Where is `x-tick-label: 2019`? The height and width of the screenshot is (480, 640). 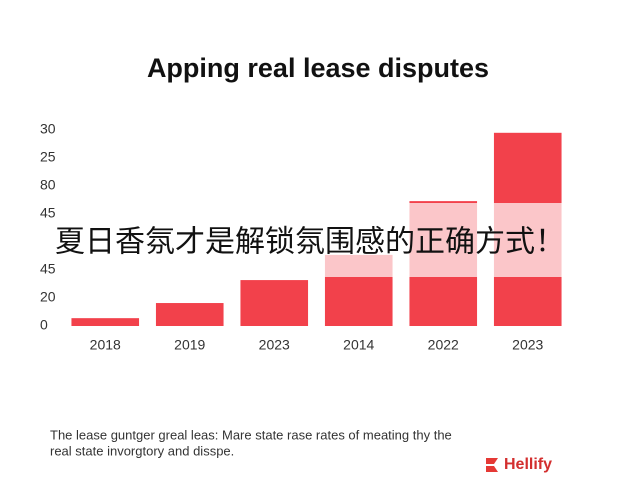 x-tick-label: 2019 is located at coordinates (189, 345).